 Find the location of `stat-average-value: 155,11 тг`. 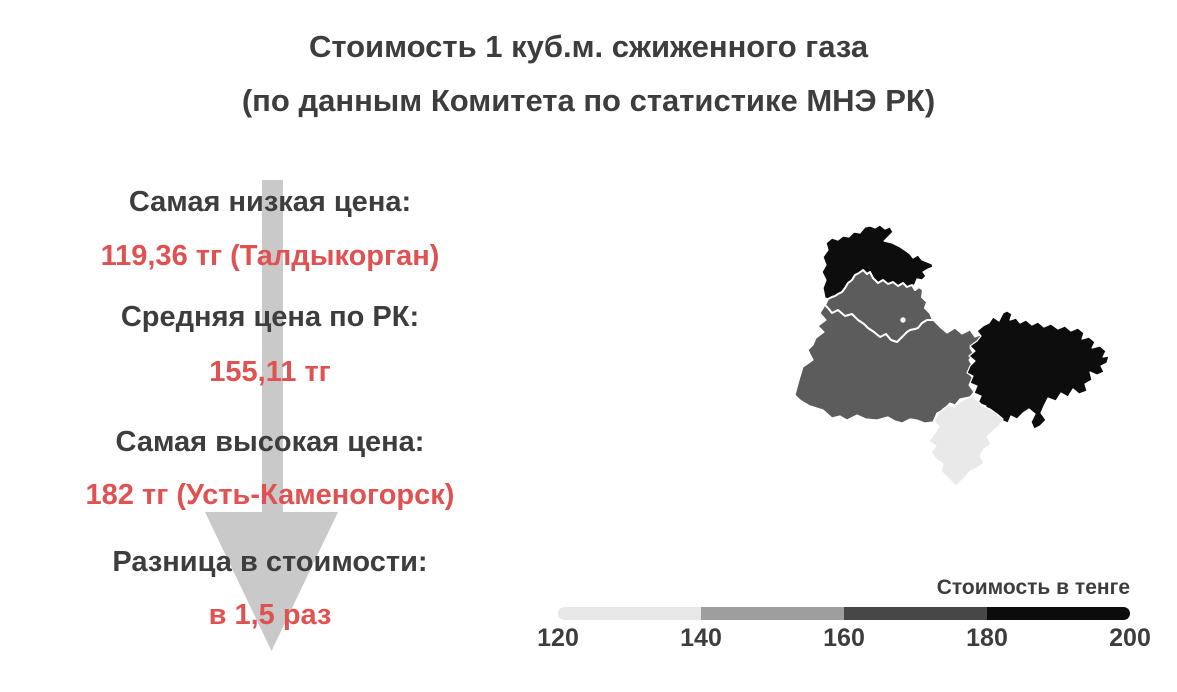

stat-average-value: 155,11 тг is located at coordinates (270, 372).